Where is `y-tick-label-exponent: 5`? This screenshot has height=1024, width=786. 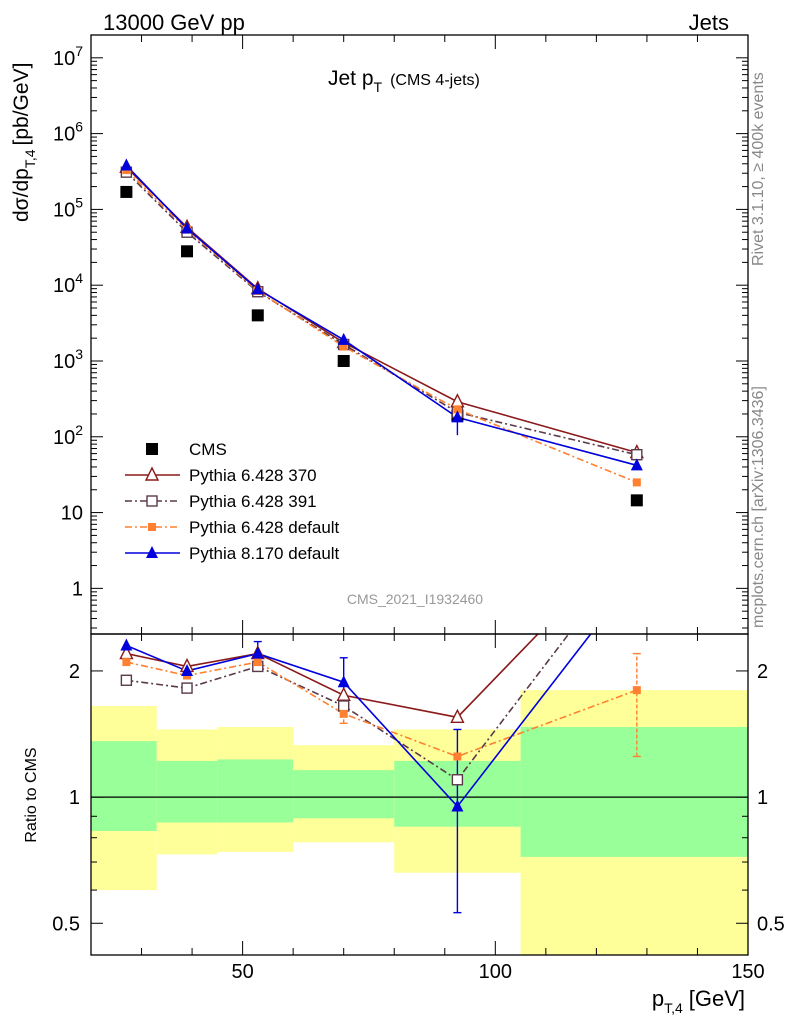
y-tick-label-exponent: 5 is located at coordinates (79, 202).